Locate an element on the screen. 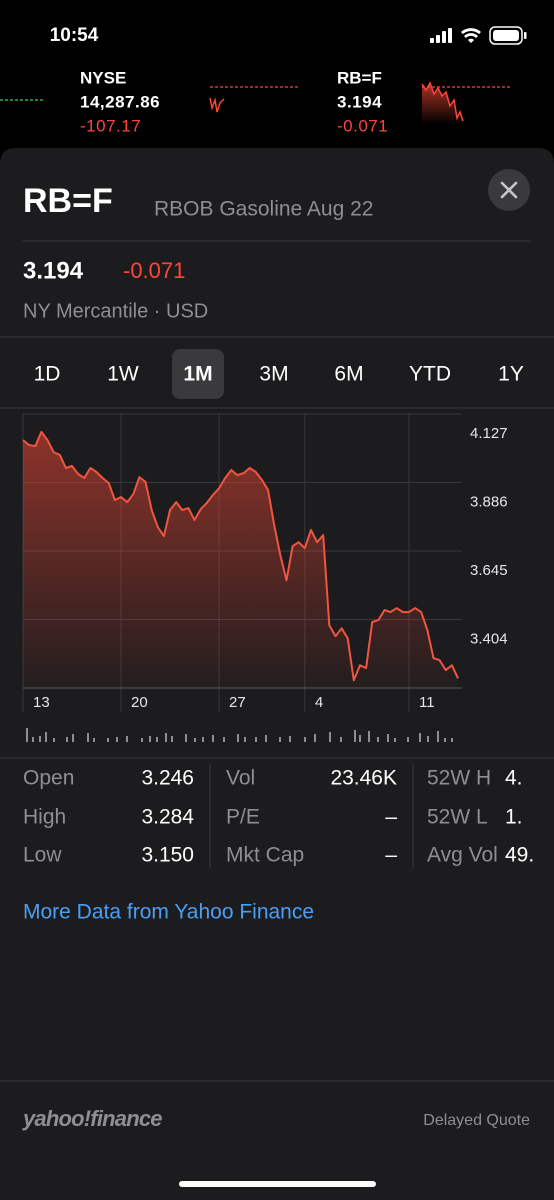 The width and height of the screenshot is (554, 1200). y-tick-label: 3.886 is located at coordinates (489, 501).